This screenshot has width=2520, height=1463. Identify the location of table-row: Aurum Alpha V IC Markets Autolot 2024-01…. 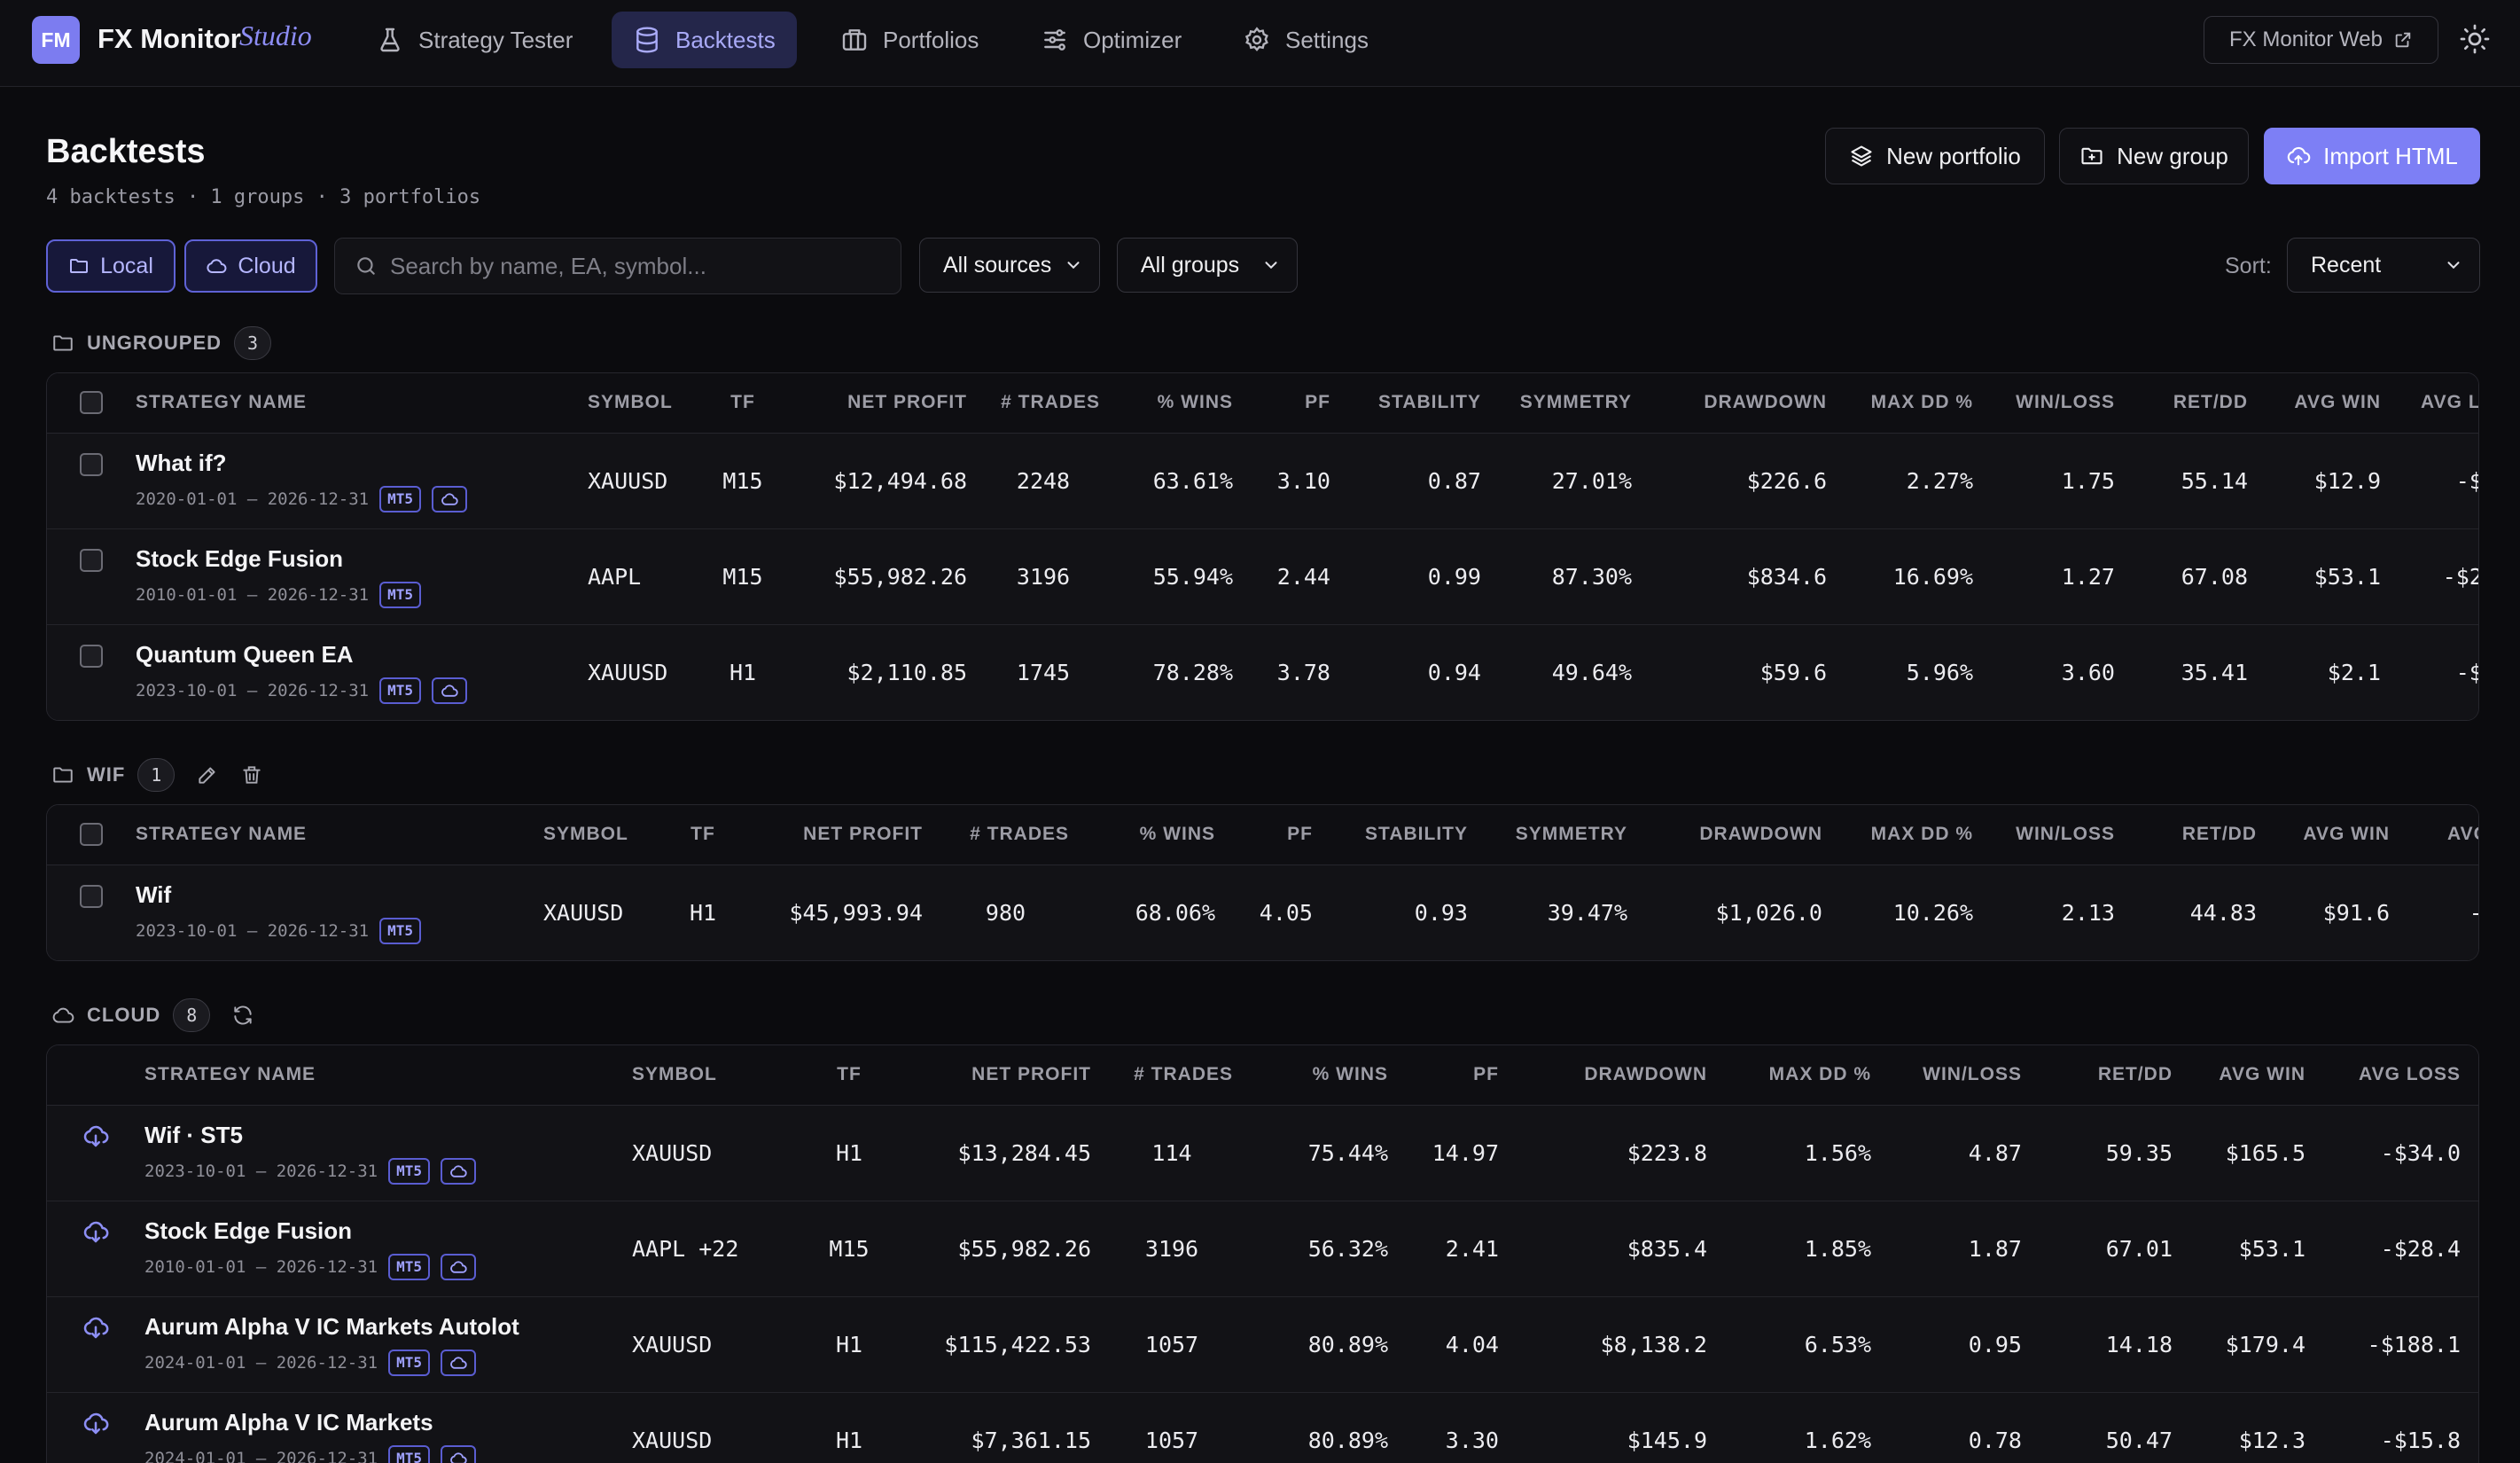
(1262, 1345).